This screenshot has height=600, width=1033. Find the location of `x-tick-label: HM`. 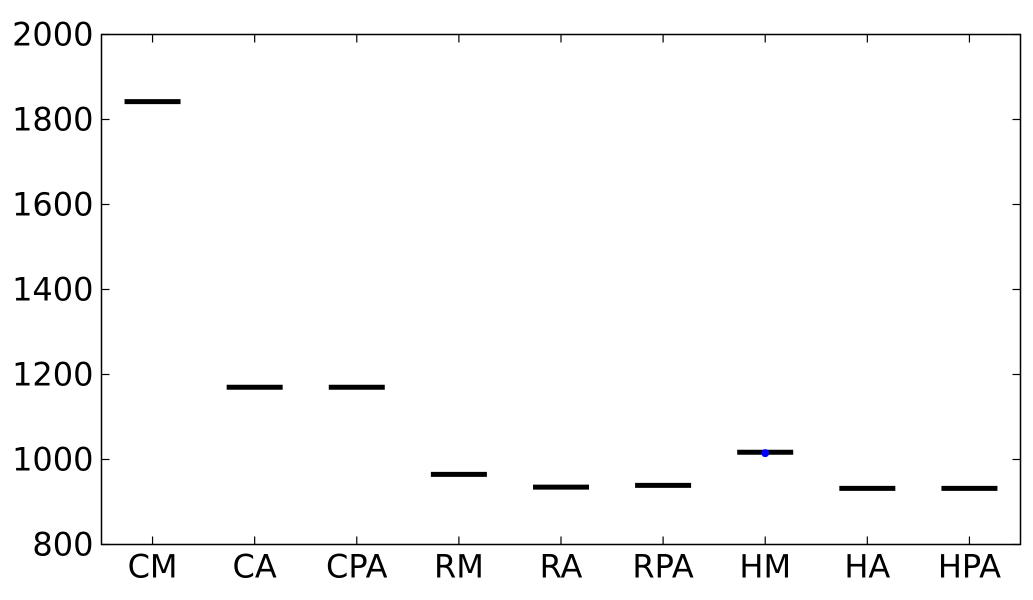

x-tick-label: HM is located at coordinates (765, 567).